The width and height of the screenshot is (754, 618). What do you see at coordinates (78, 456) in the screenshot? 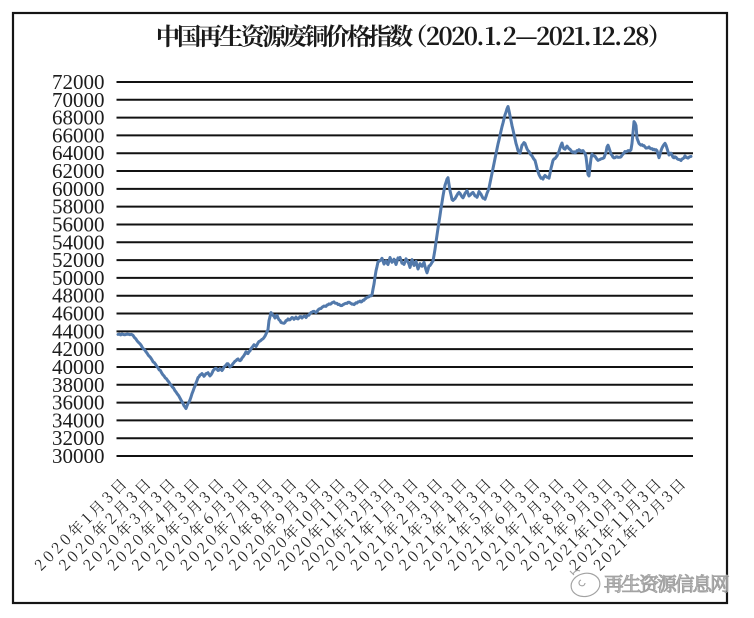
I see `svg-text: 30000` at bounding box center [78, 456].